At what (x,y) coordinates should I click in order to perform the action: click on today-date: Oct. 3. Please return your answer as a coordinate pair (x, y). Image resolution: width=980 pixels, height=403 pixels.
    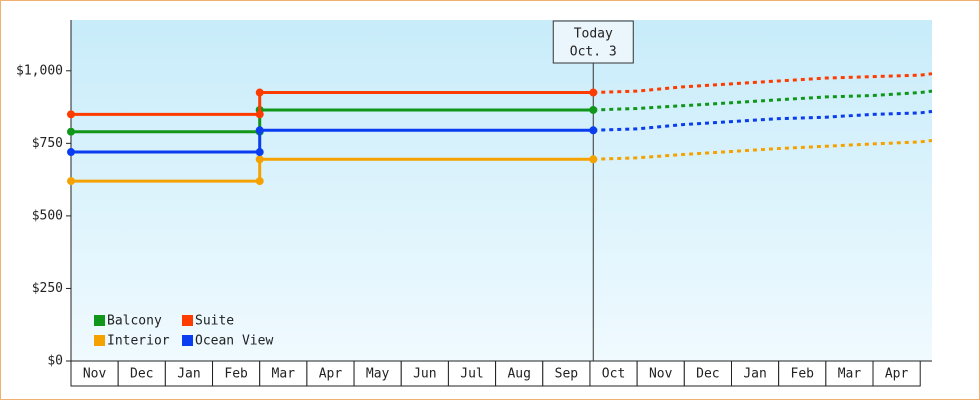
    Looking at the image, I should click on (593, 52).